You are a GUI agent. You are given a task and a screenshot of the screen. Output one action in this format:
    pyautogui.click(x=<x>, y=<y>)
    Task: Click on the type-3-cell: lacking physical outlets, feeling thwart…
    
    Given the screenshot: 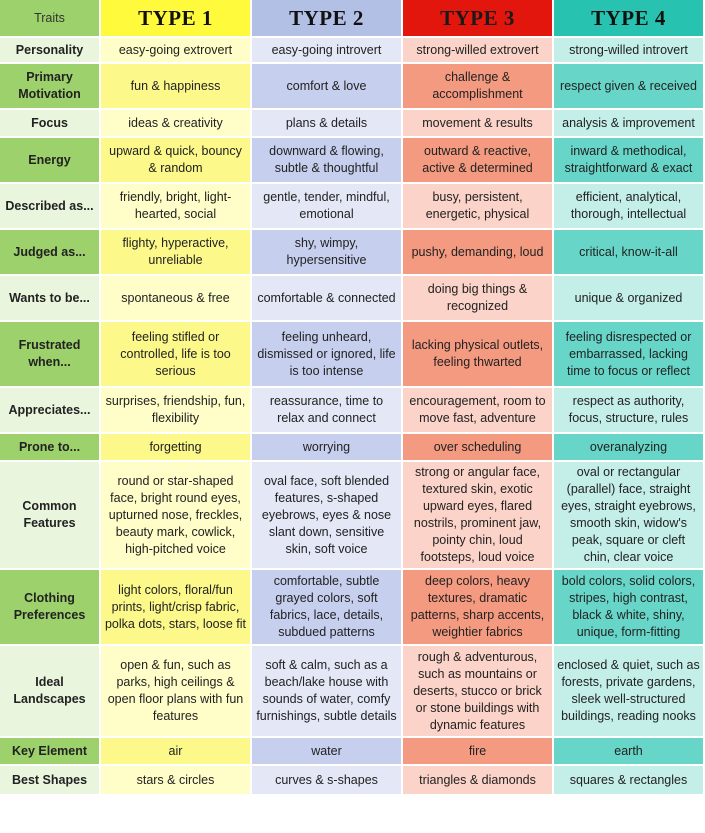 What is the action you would take?
    pyautogui.click(x=478, y=354)
    